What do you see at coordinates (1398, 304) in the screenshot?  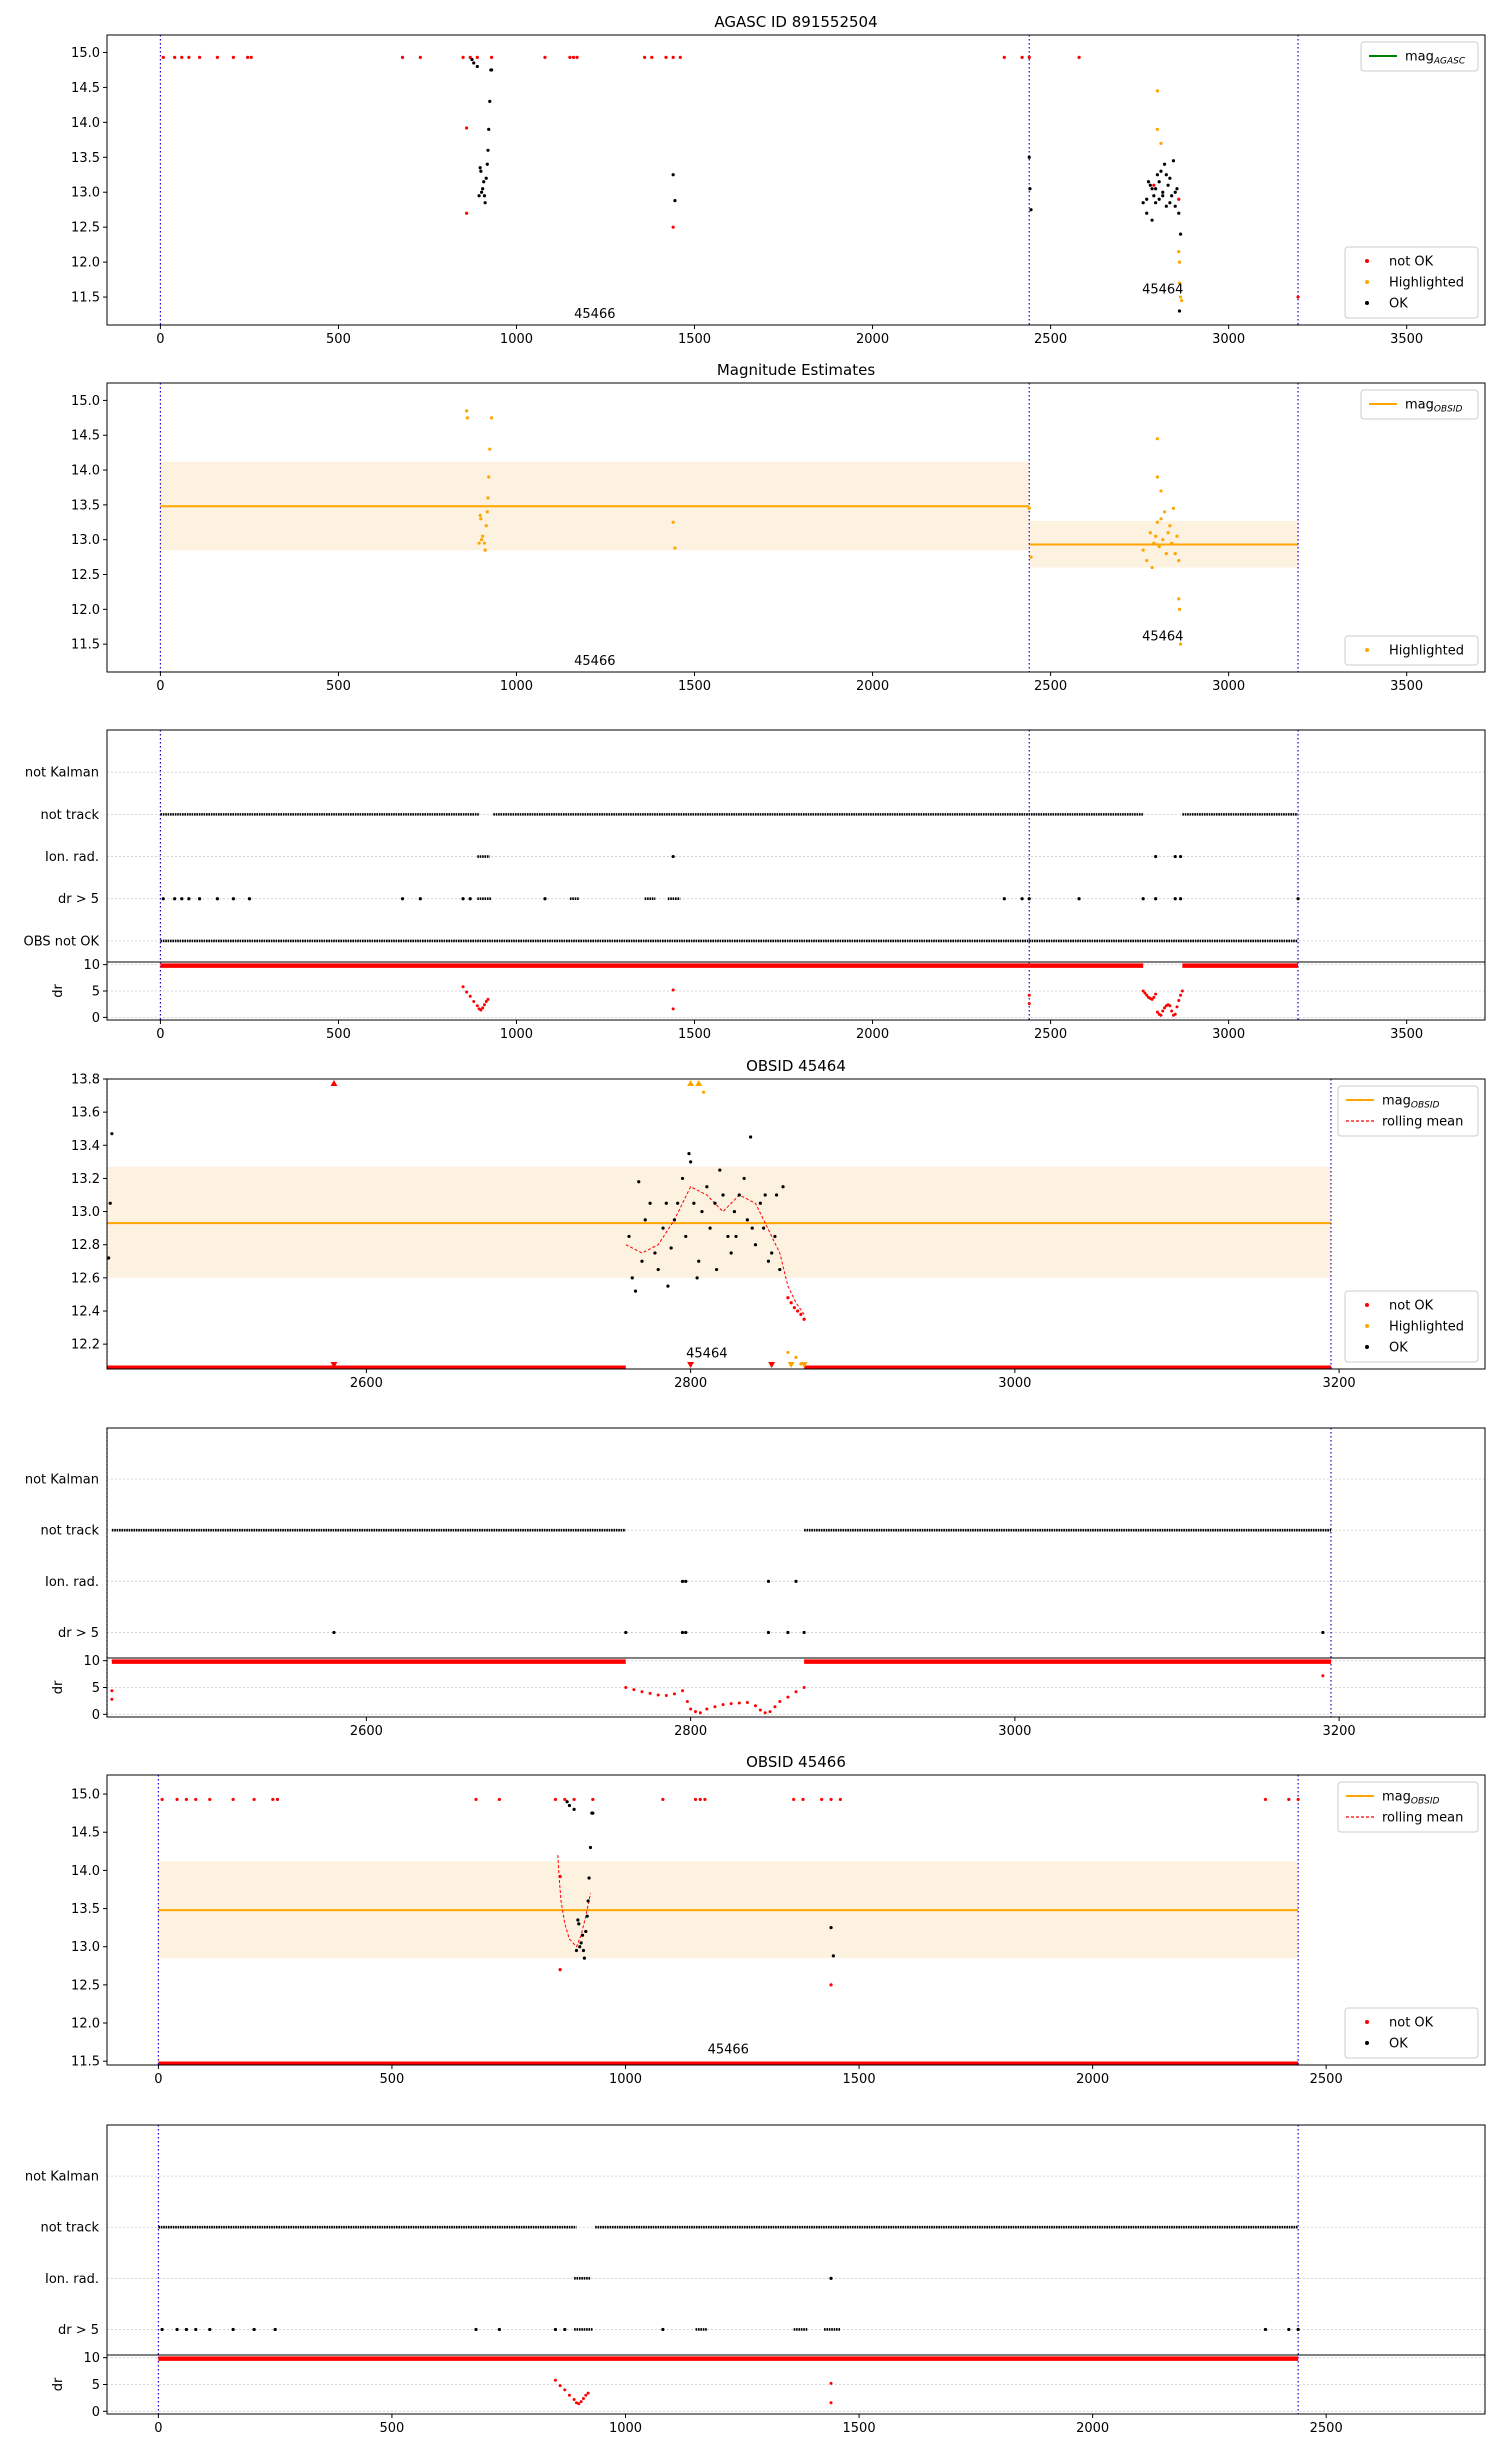 I see `legend-point-label: OK` at bounding box center [1398, 304].